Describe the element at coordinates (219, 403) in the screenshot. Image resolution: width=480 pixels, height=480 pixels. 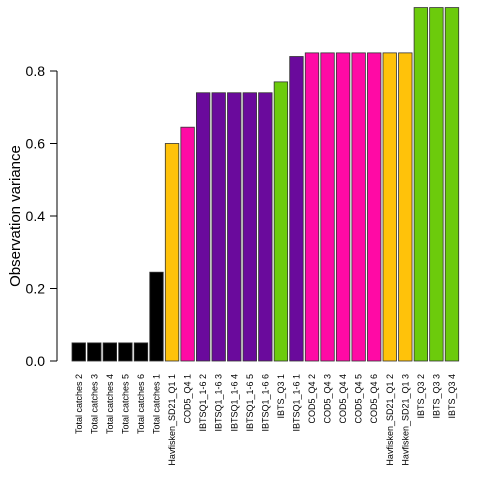
I see `x-tick-label: IBTSQ1_1-6 3` at that location.